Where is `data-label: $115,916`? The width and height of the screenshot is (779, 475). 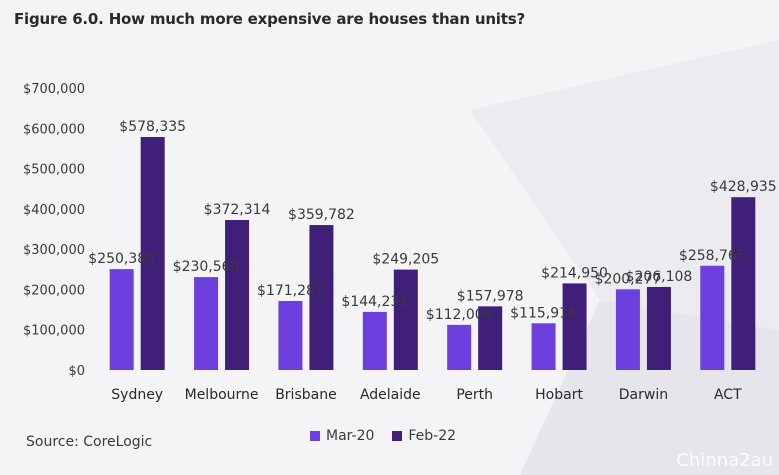
data-label: $115,916 is located at coordinates (543, 313).